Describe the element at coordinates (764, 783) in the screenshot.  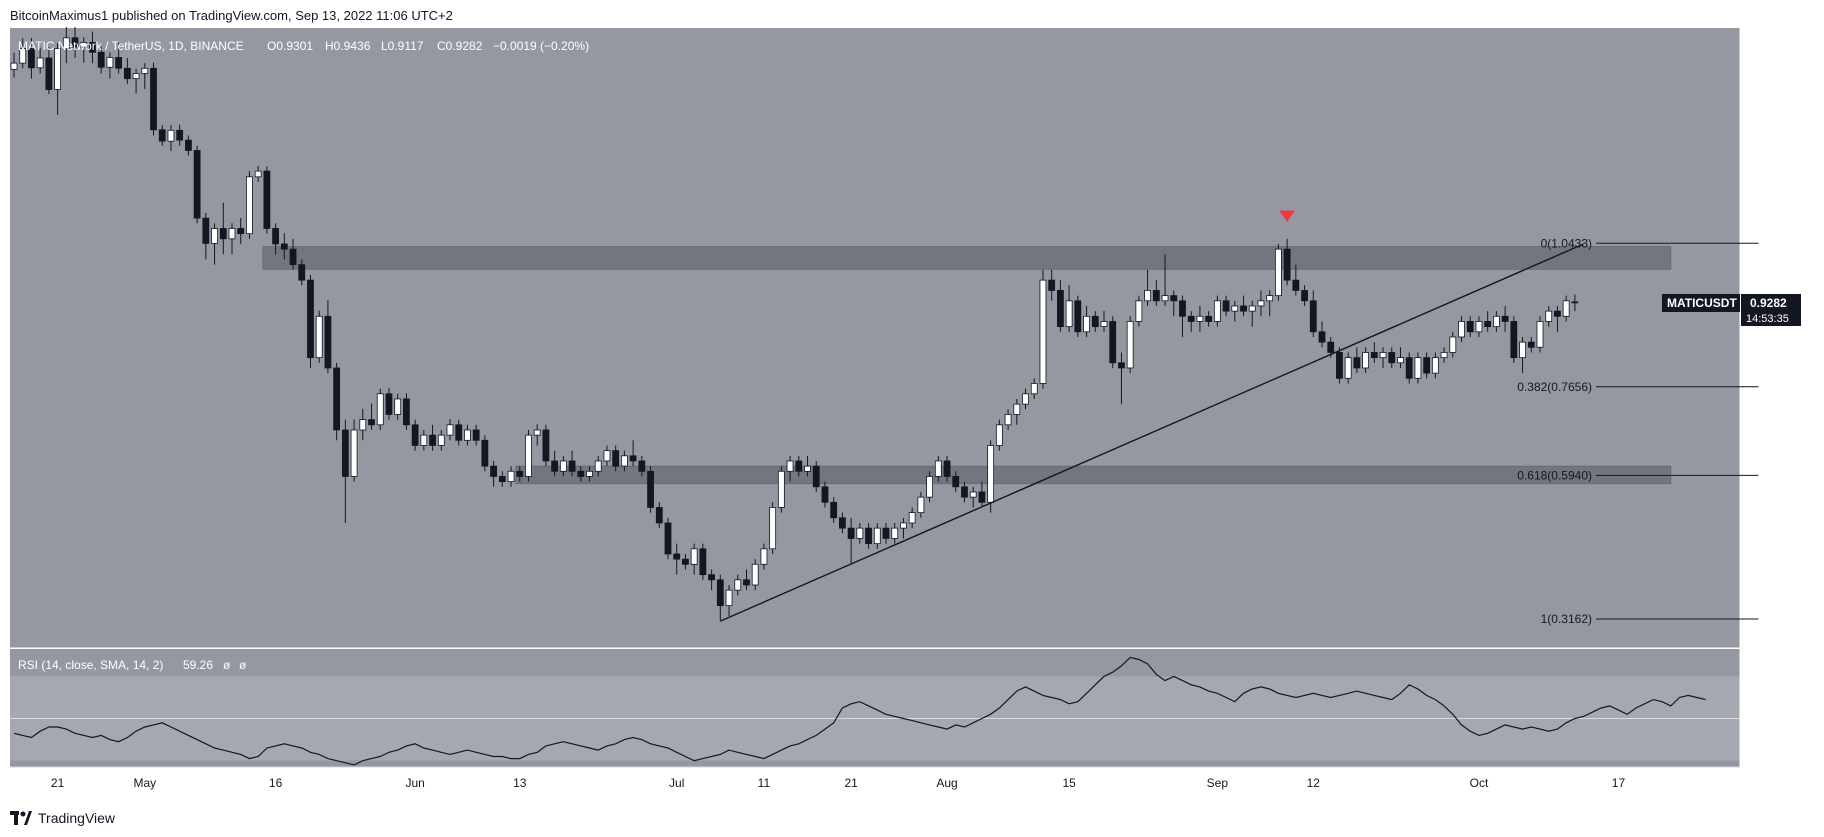
I see `date-tick-label: 11` at that location.